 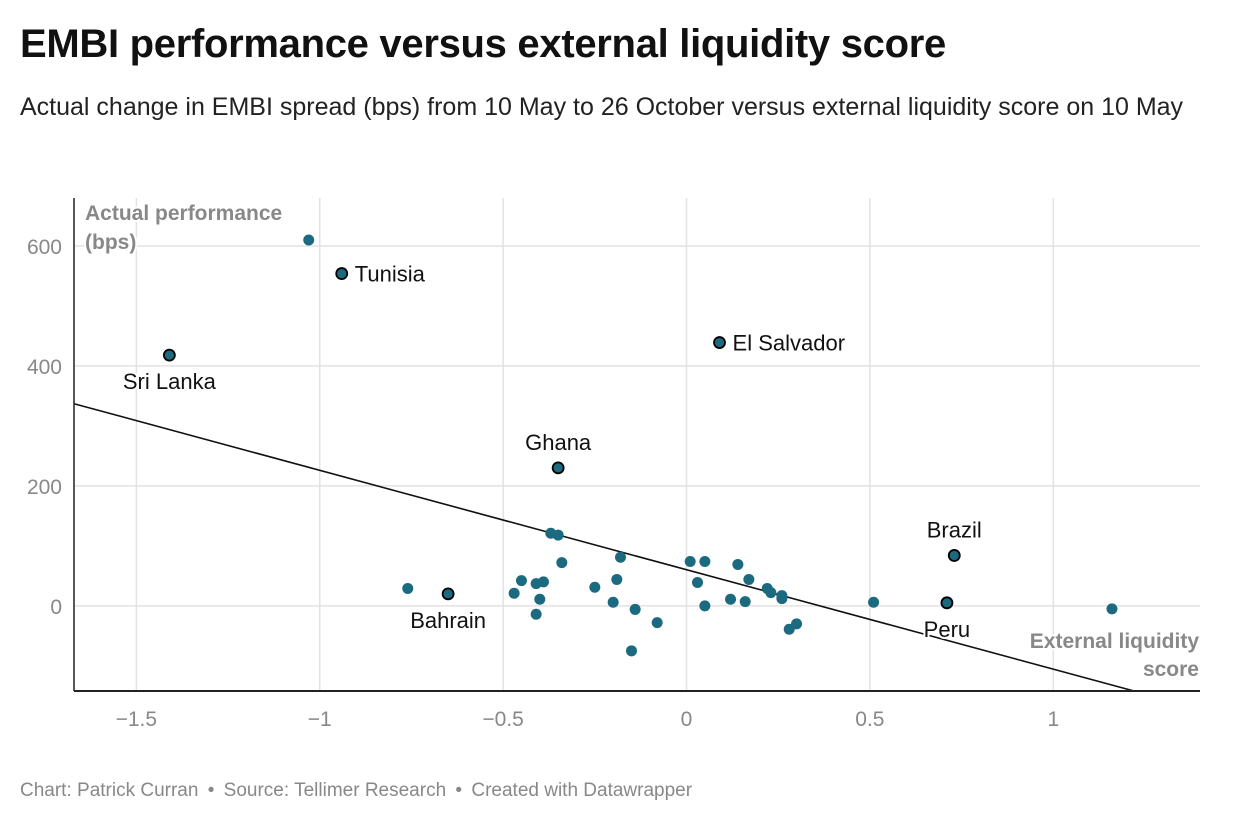 I want to click on y-axis-title-line: Actual performance, so click(x=183, y=213).